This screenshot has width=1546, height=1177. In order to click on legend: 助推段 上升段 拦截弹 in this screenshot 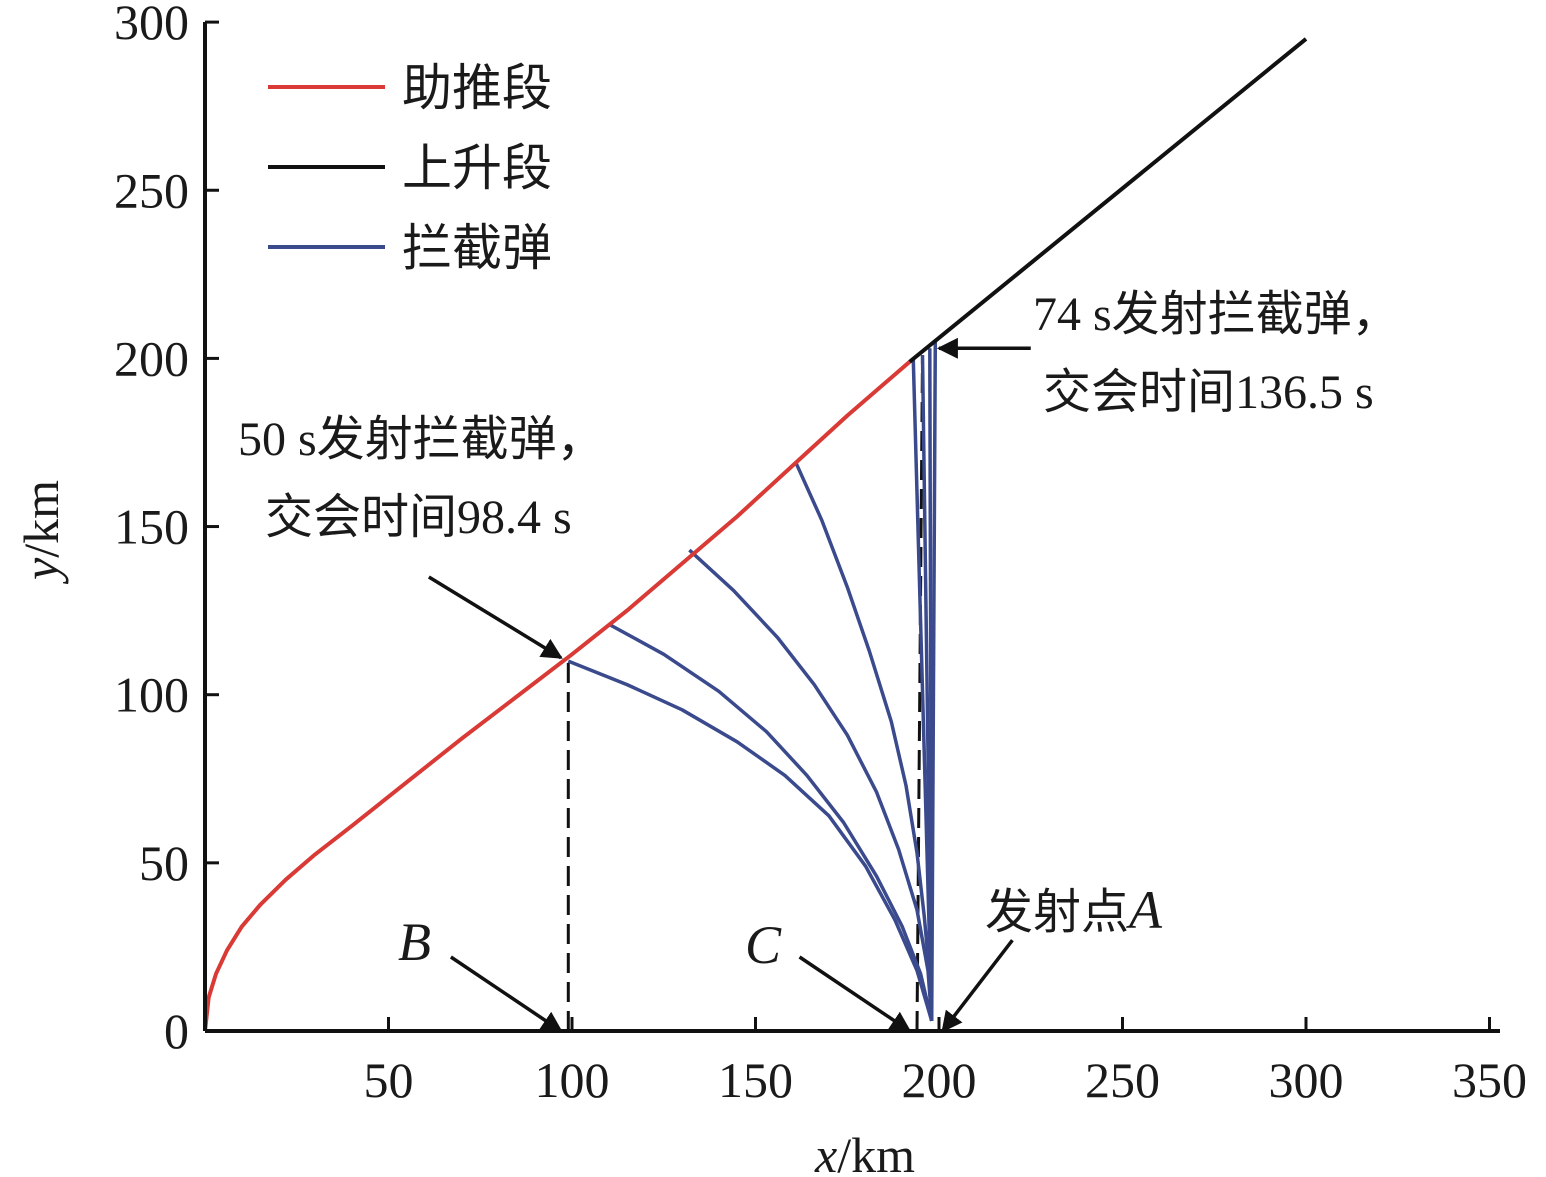, I will do `click(410, 168)`.